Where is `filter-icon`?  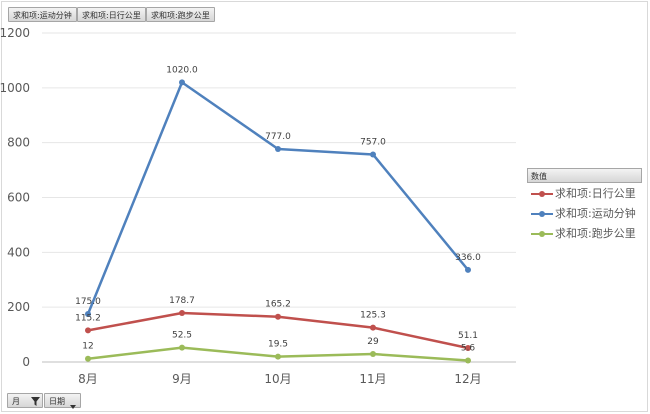
filter-icon is located at coordinates (35, 403).